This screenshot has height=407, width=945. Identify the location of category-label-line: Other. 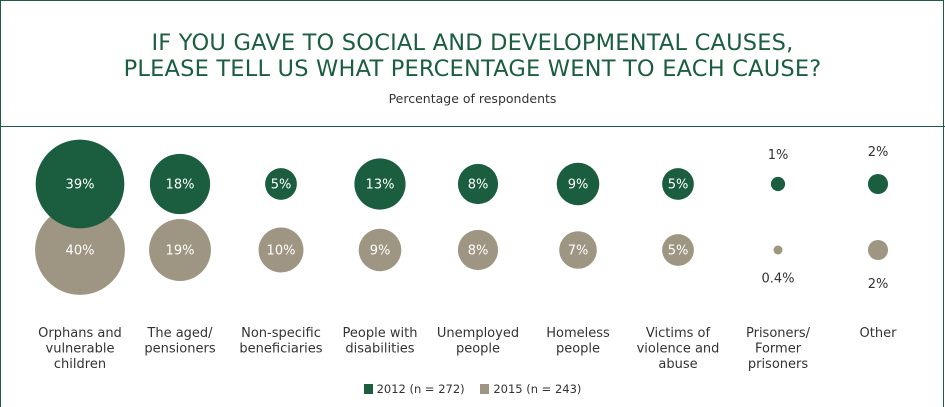
(879, 333).